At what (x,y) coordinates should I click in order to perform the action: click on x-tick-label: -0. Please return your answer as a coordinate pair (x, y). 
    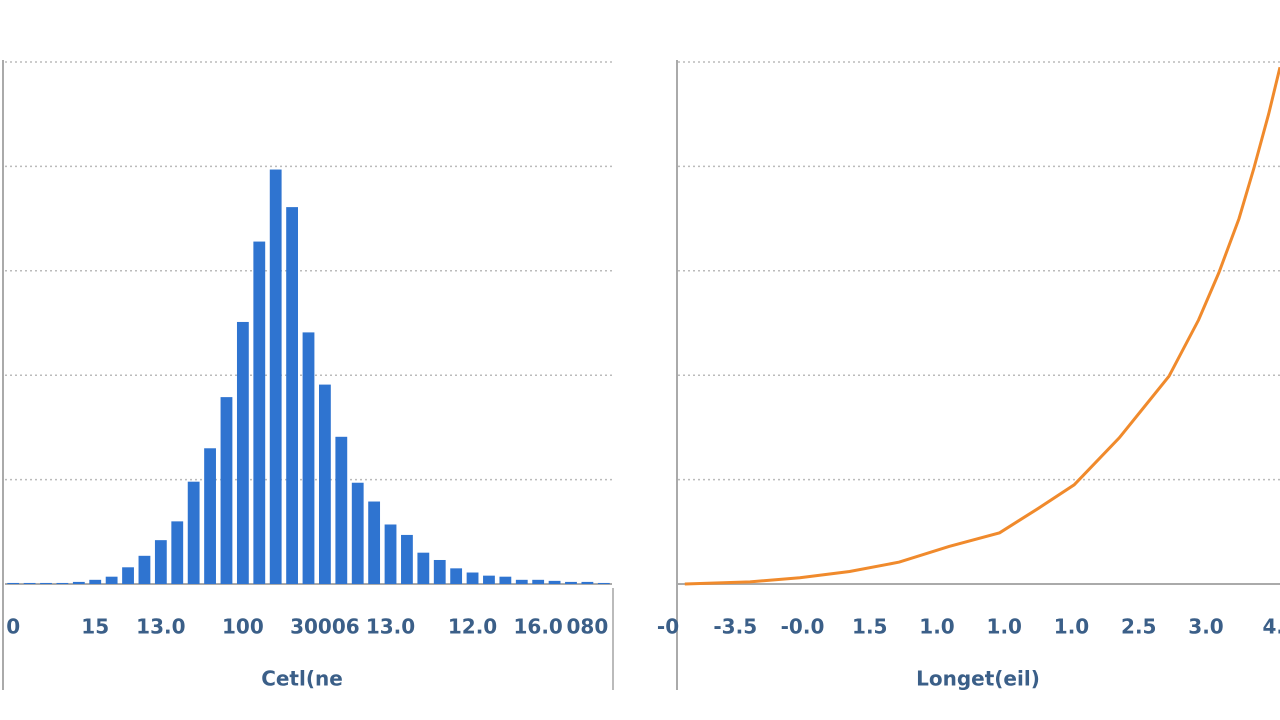
    Looking at the image, I should click on (668, 627).